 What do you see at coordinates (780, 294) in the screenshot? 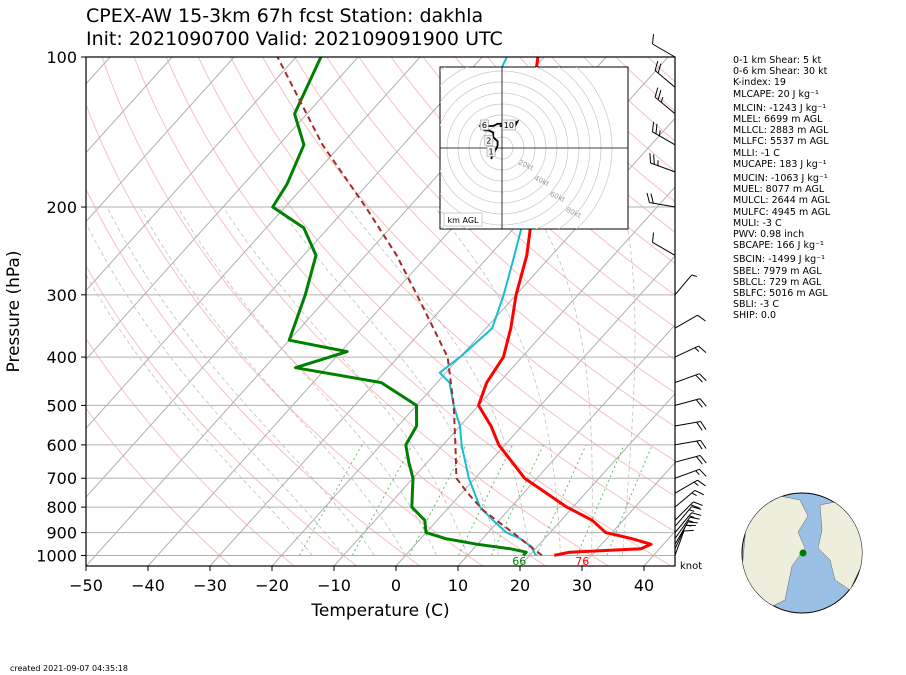
I see `index-line: SBLFC: 5016 m AGL` at bounding box center [780, 294].